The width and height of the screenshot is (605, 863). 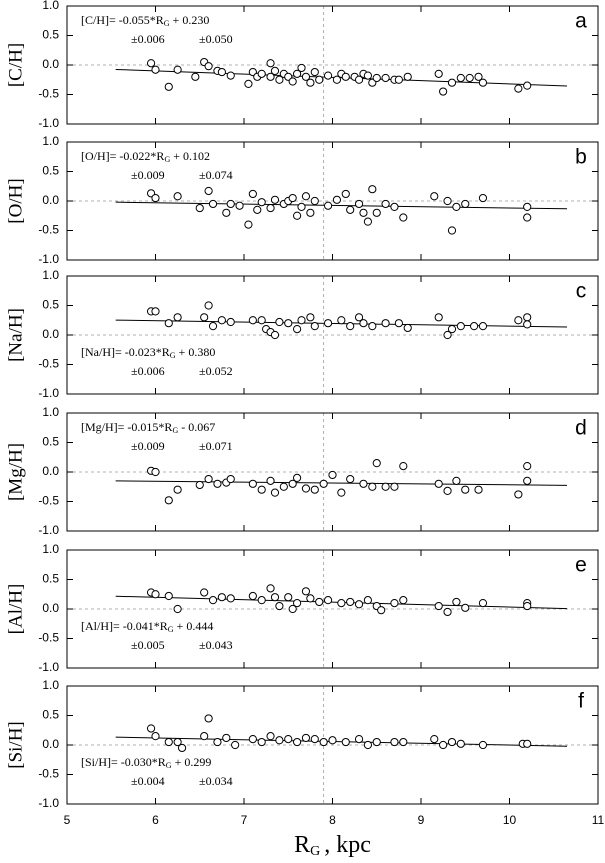 What do you see at coordinates (148, 352) in the screenshot?
I see `fit-equation: [Na/H]= -0.023*RG + 0.380` at bounding box center [148, 352].